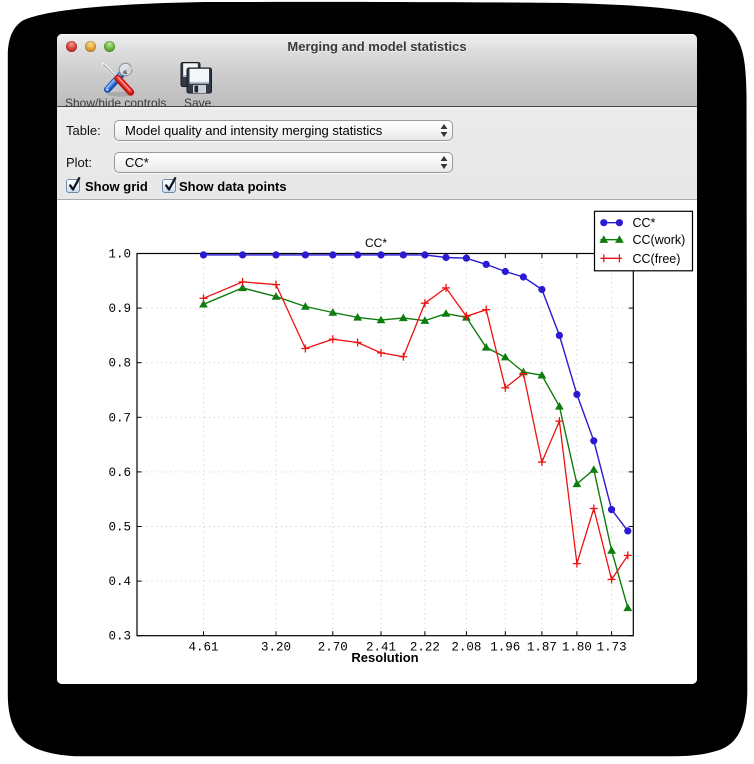 This screenshot has width=754, height=764. I want to click on svg-text: 1.87, so click(542, 648).